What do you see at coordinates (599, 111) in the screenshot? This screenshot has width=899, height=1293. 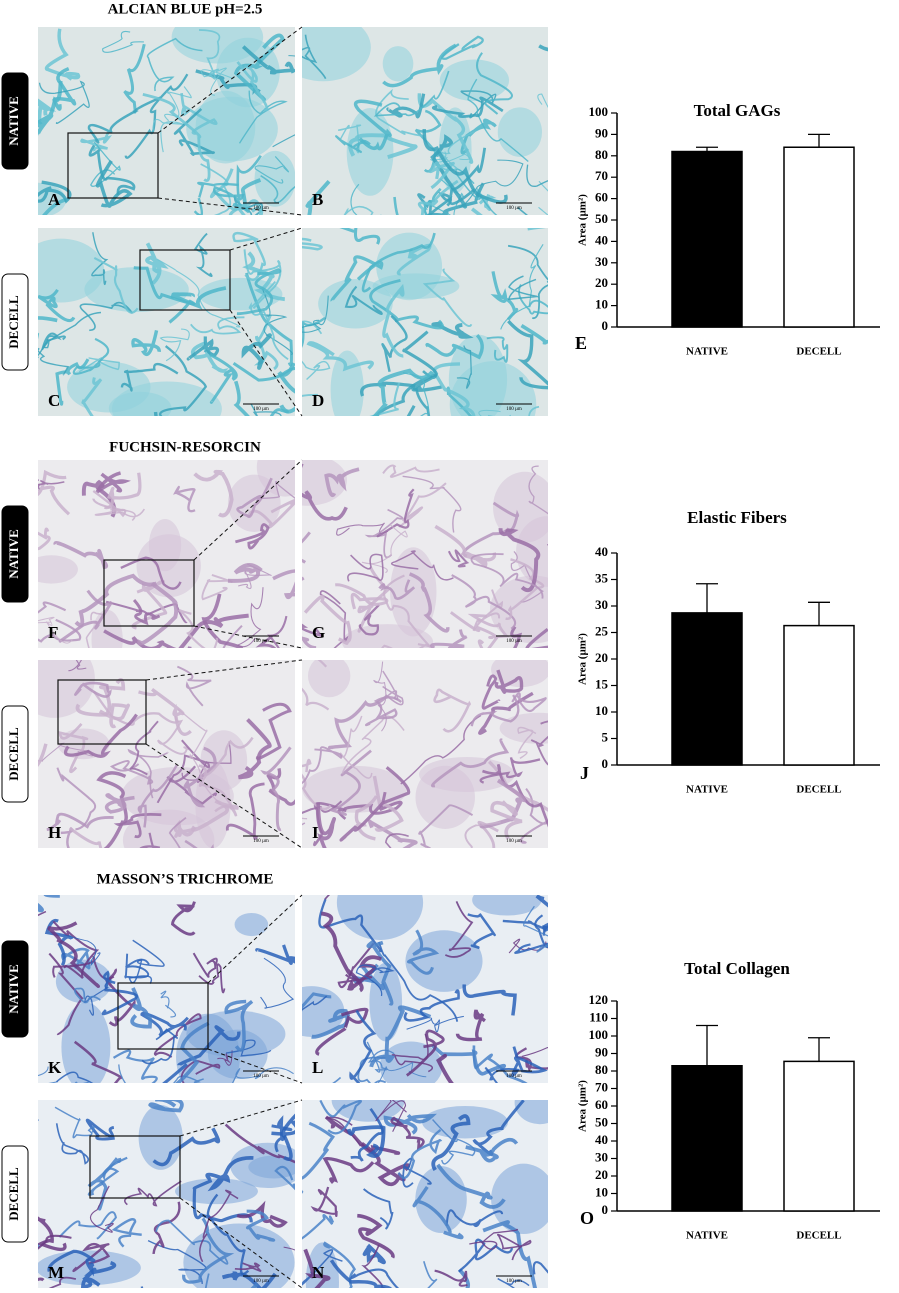 I see `y-tick-label: 100` at bounding box center [599, 111].